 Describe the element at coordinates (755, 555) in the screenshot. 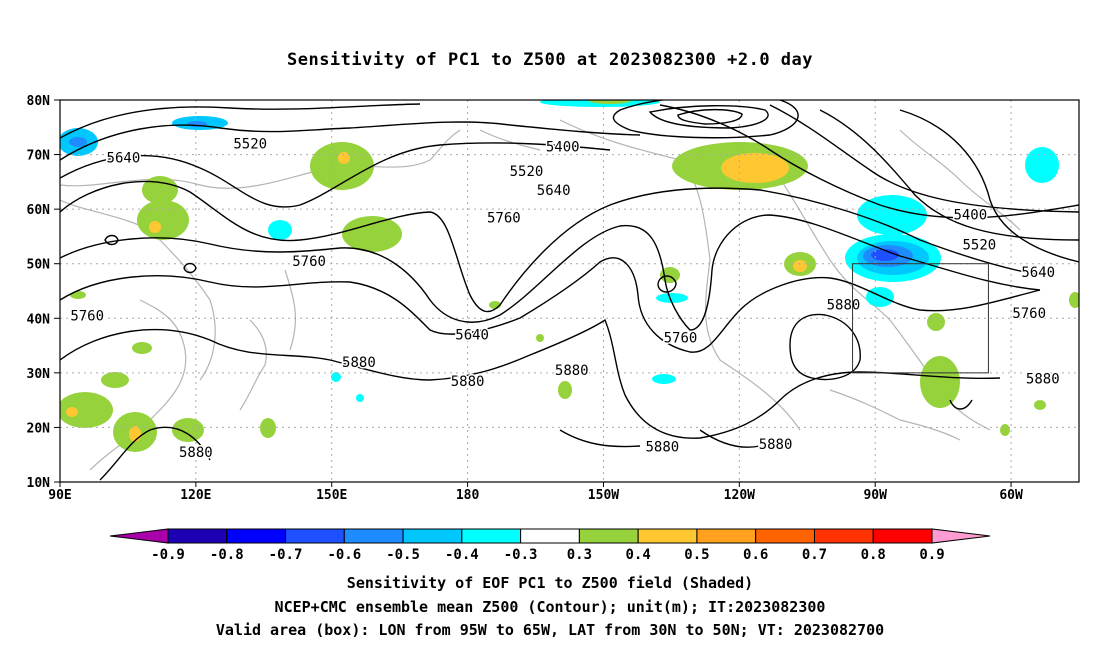

I see `colorbar-label: 0.6` at that location.